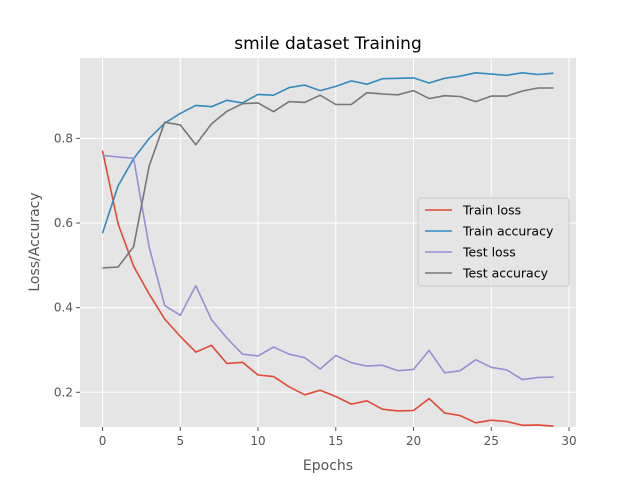 Image resolution: width=640 pixels, height=480 pixels. I want to click on y-tick-label: 0.2, so click(63, 392).